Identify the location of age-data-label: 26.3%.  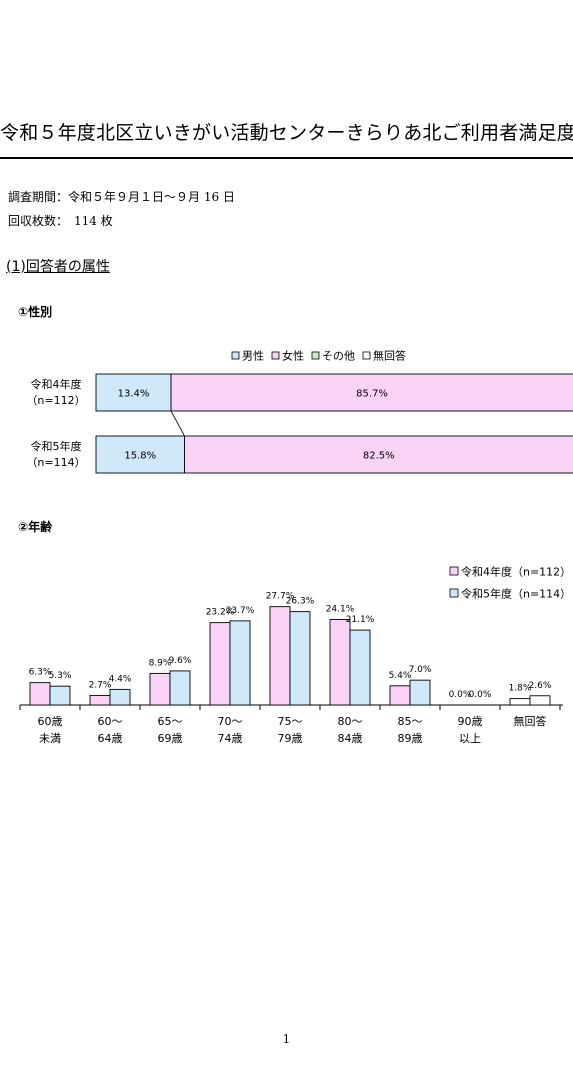
(300, 602).